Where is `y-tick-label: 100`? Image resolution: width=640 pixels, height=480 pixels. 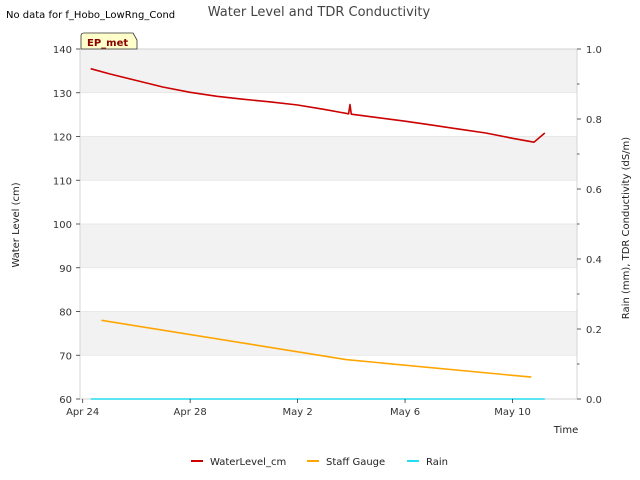 y-tick-label: 100 is located at coordinates (62, 225).